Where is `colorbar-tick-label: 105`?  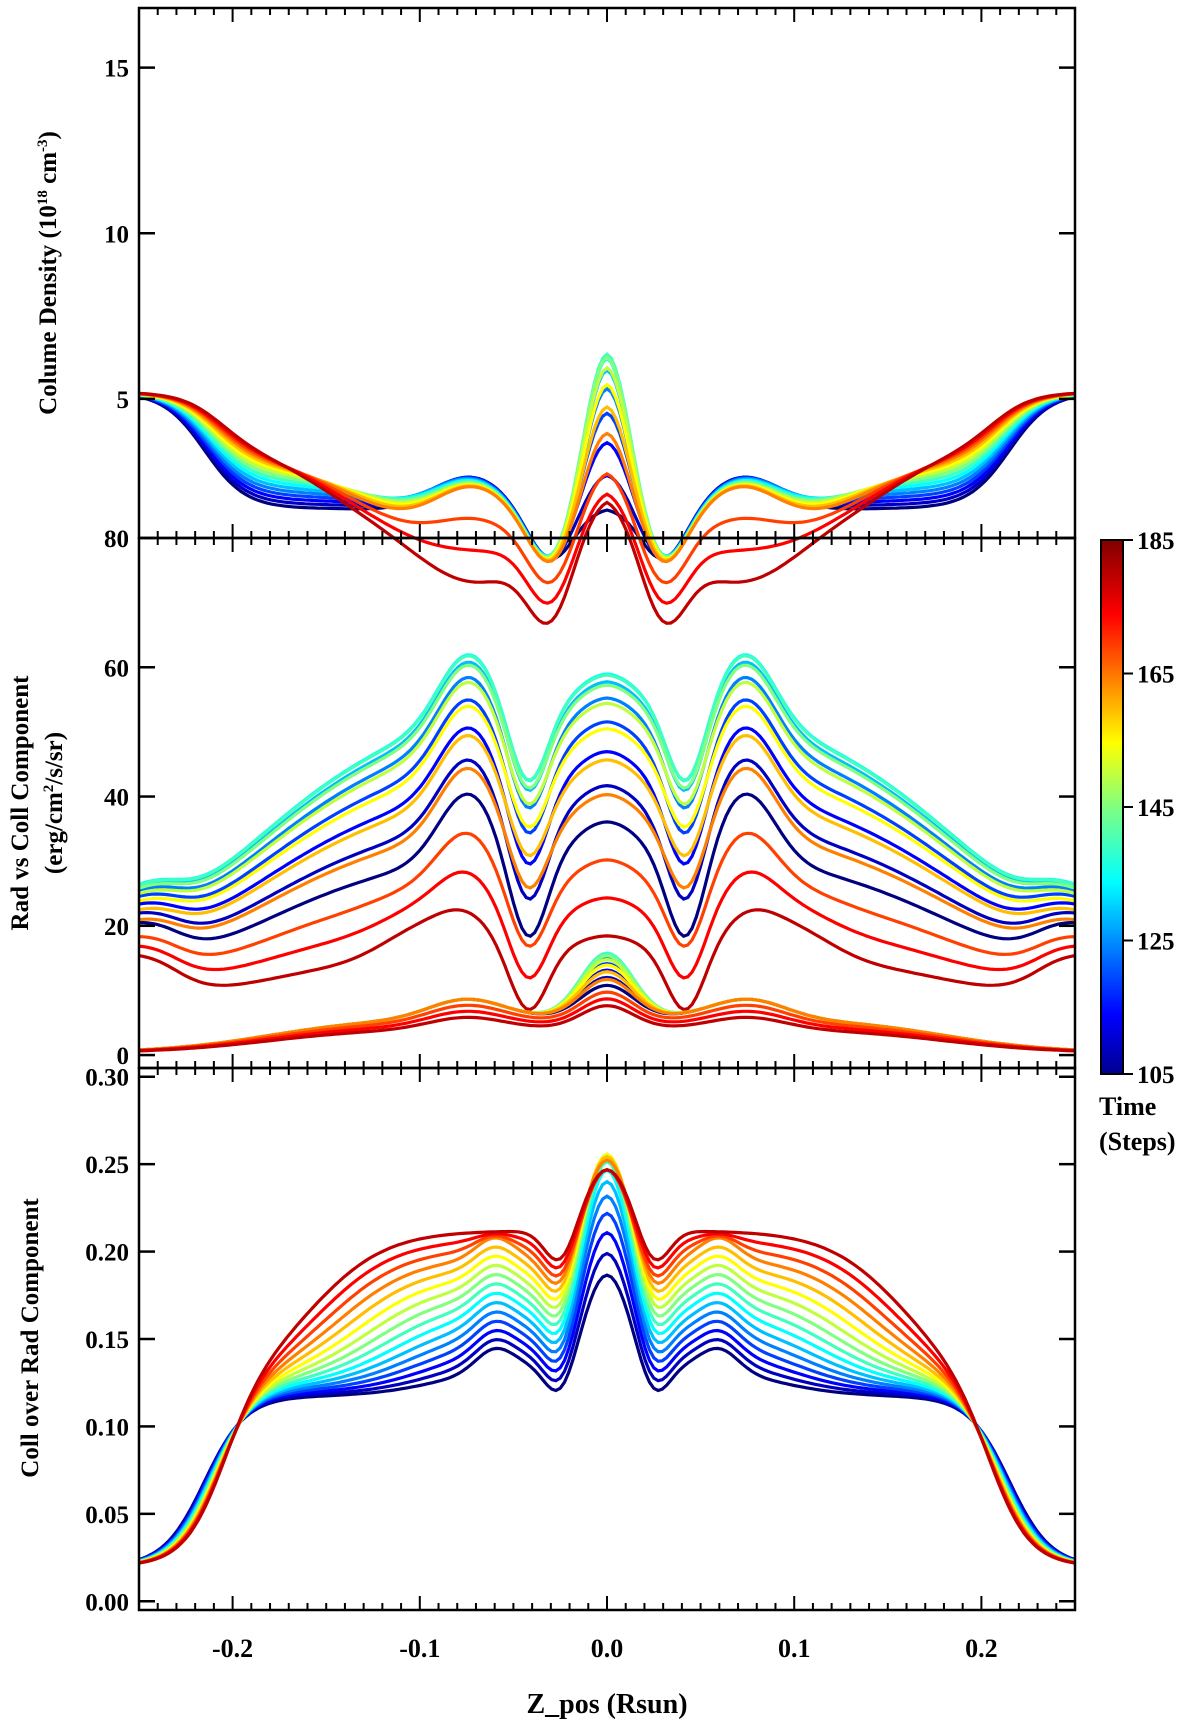 colorbar-tick-label: 105 is located at coordinates (1156, 1075).